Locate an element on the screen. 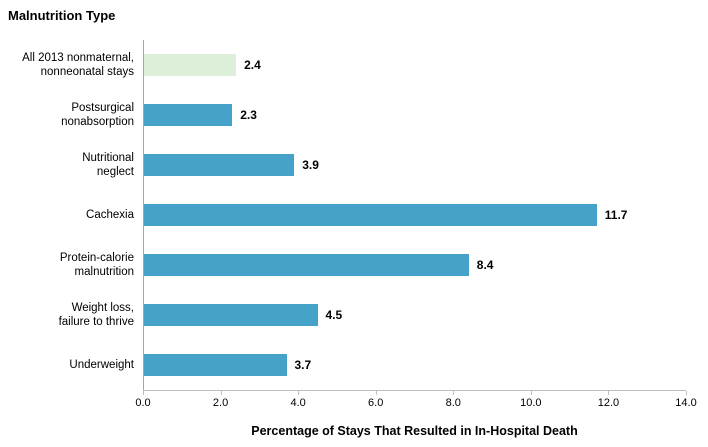  bar-value-label: 3.9 is located at coordinates (310, 165).